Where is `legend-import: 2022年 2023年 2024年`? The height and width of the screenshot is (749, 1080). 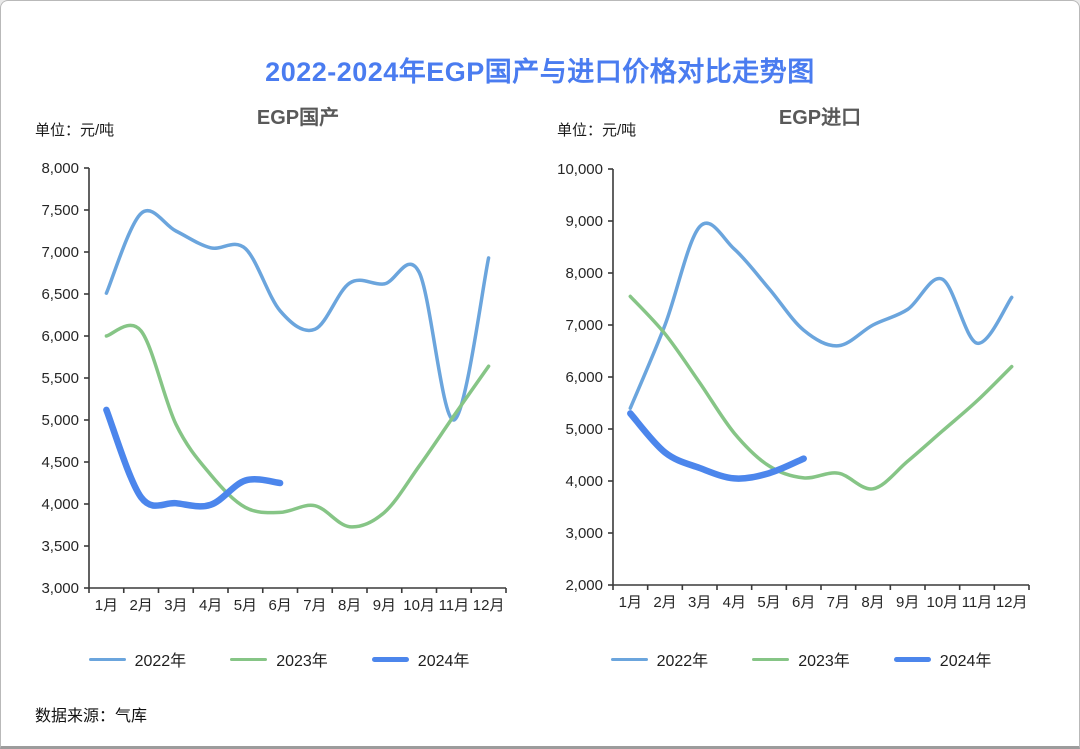
legend-import: 2022年 2023年 2024年 is located at coordinates (801, 659).